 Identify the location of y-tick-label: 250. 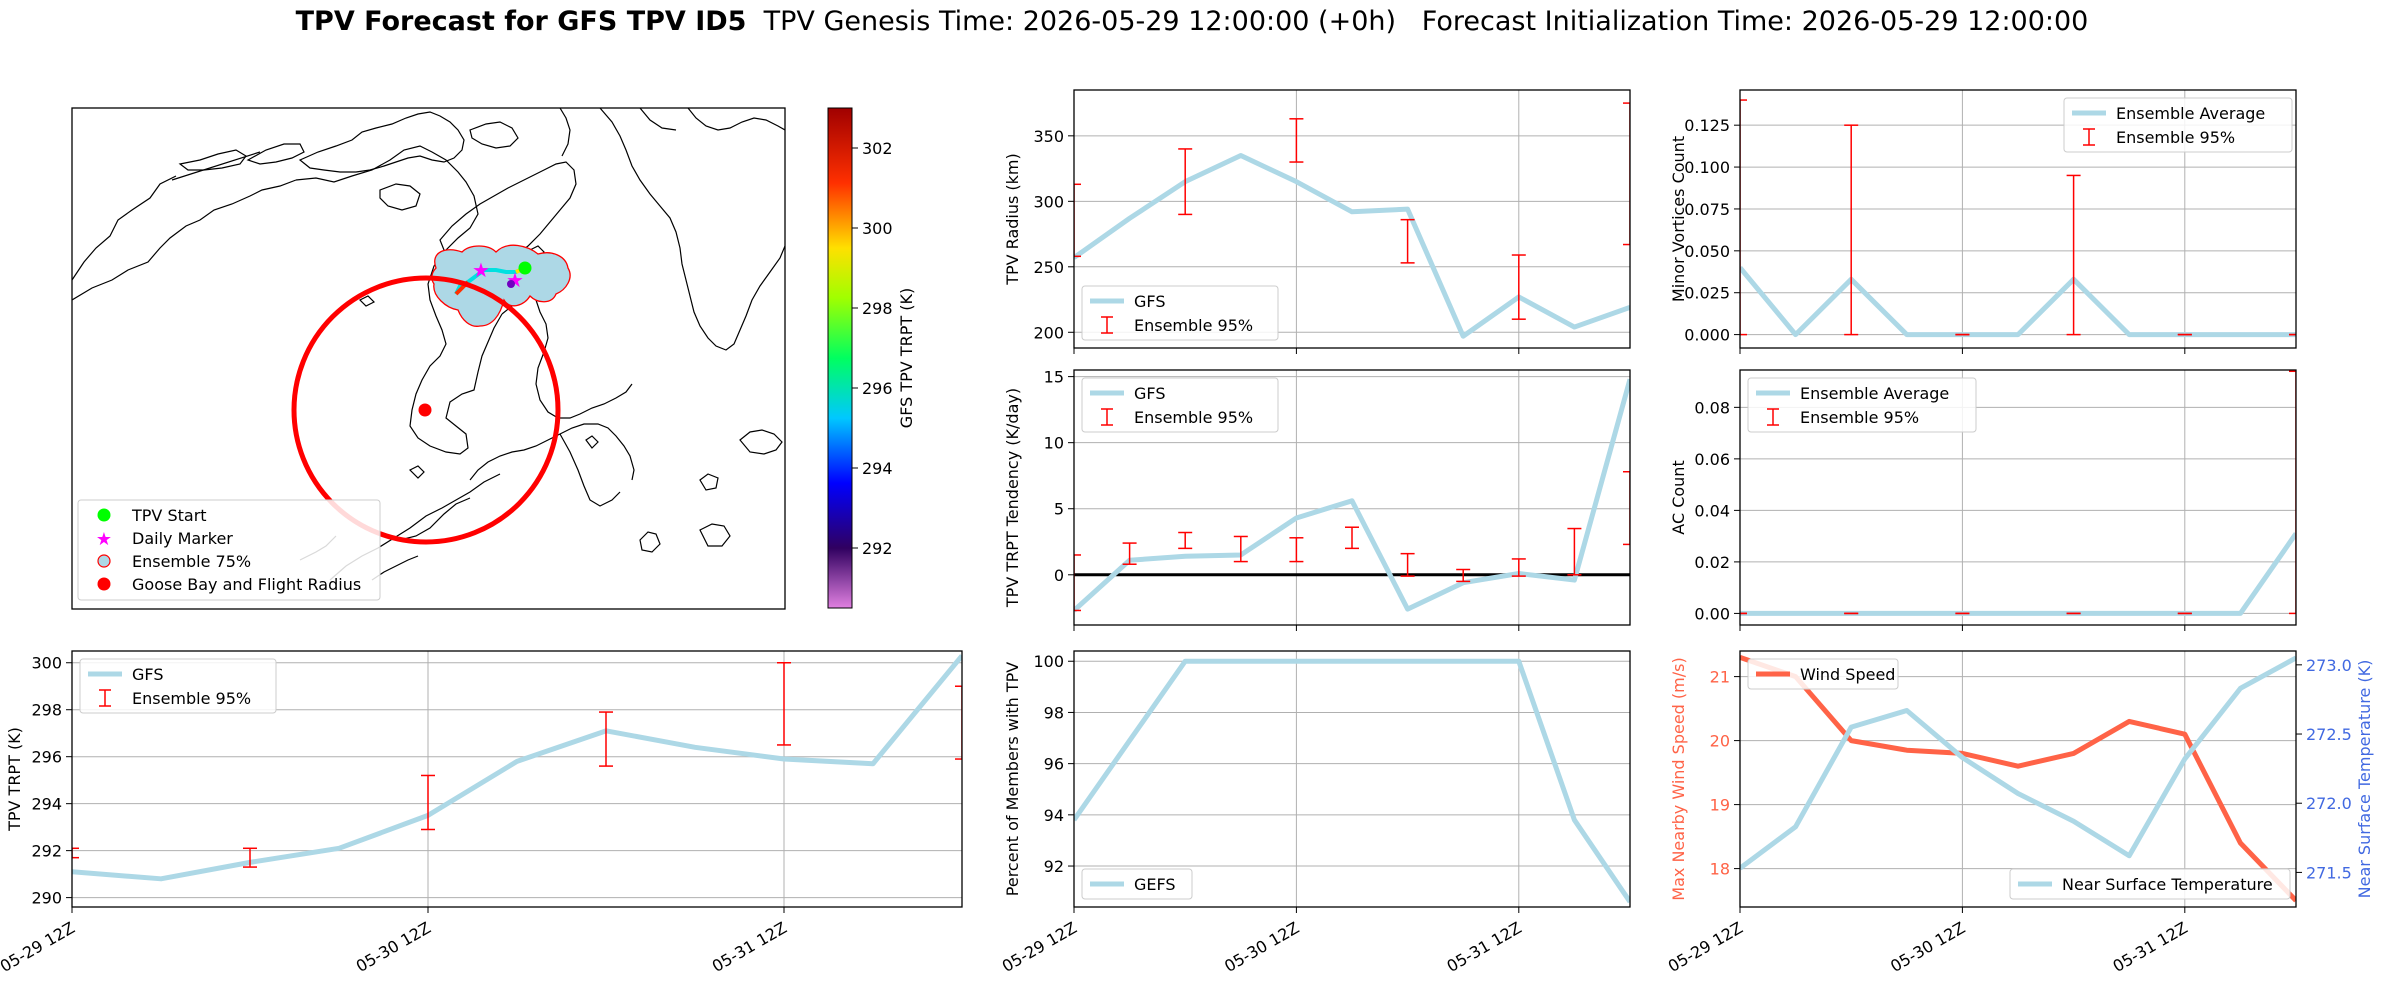
(1048, 267).